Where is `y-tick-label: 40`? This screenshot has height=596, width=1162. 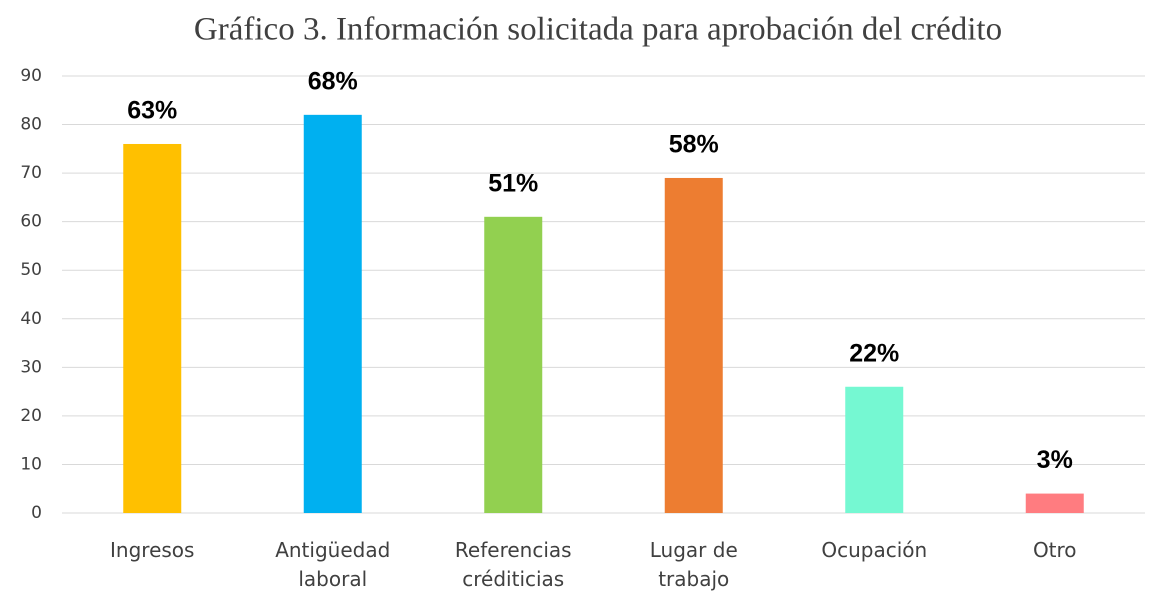
y-tick-label: 40 is located at coordinates (31, 319).